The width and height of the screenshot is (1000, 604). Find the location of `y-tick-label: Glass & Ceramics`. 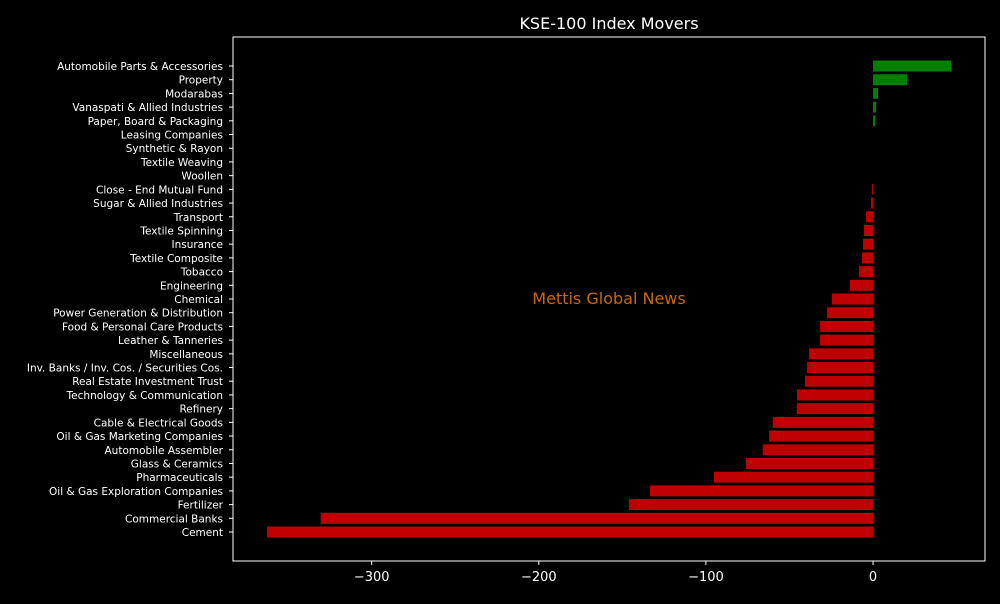

y-tick-label: Glass & Ceramics is located at coordinates (177, 464).